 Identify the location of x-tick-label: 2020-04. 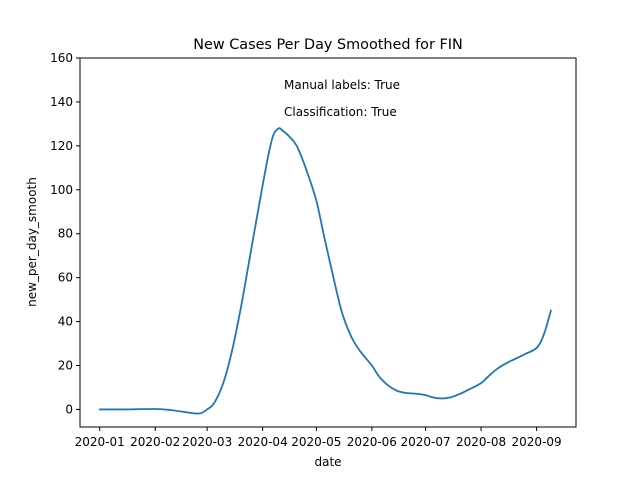
(263, 442).